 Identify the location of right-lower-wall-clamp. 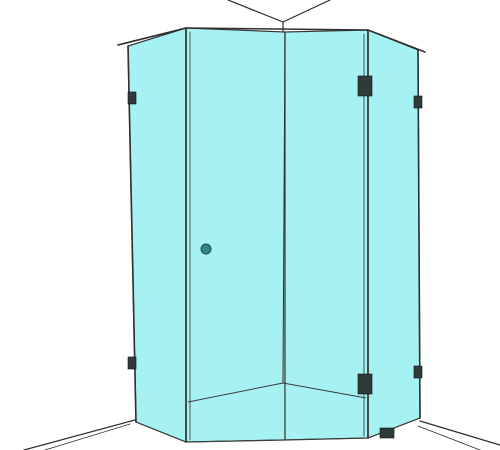
(418, 372).